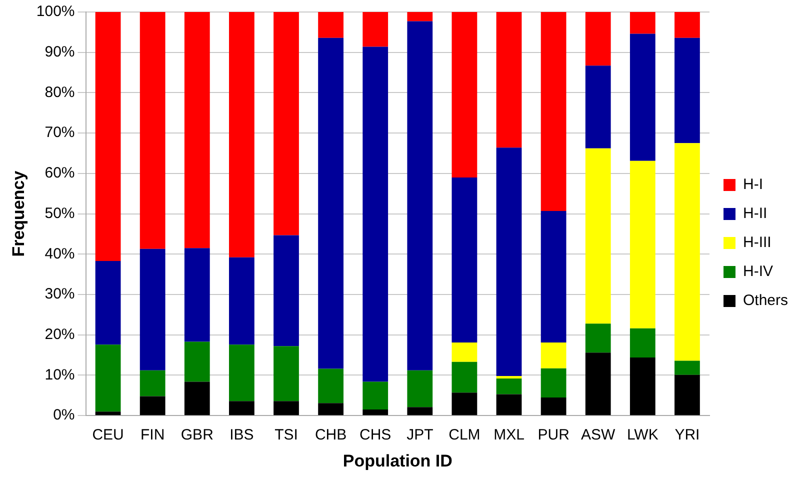 The width and height of the screenshot is (808, 481). I want to click on legend-label: H-IV, so click(757, 271).